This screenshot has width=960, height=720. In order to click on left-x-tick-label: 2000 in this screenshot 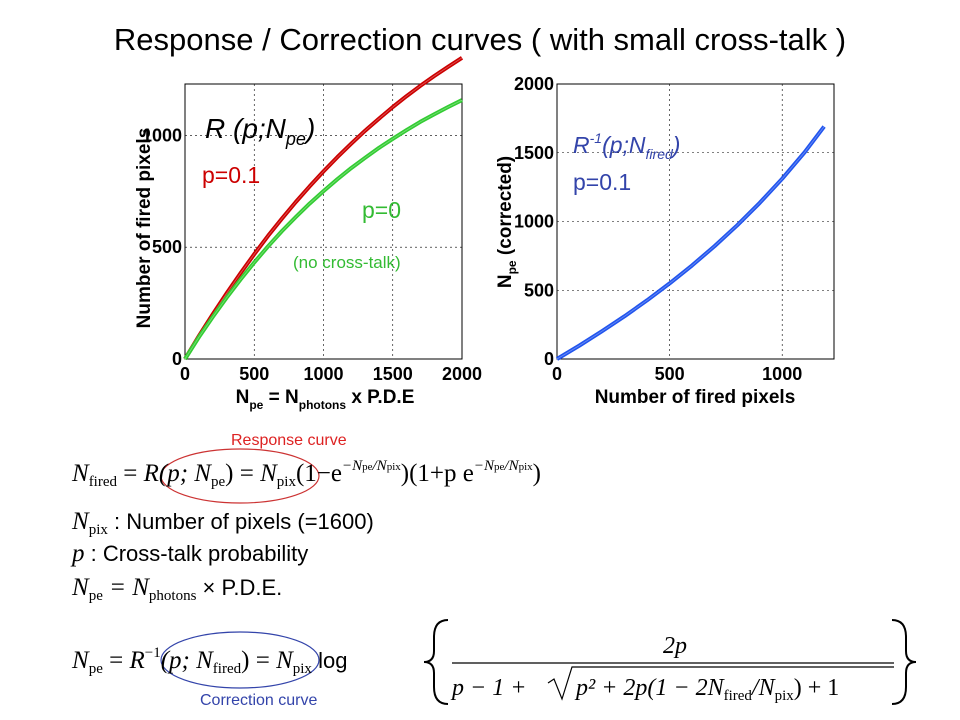, I will do `click(462, 374)`.